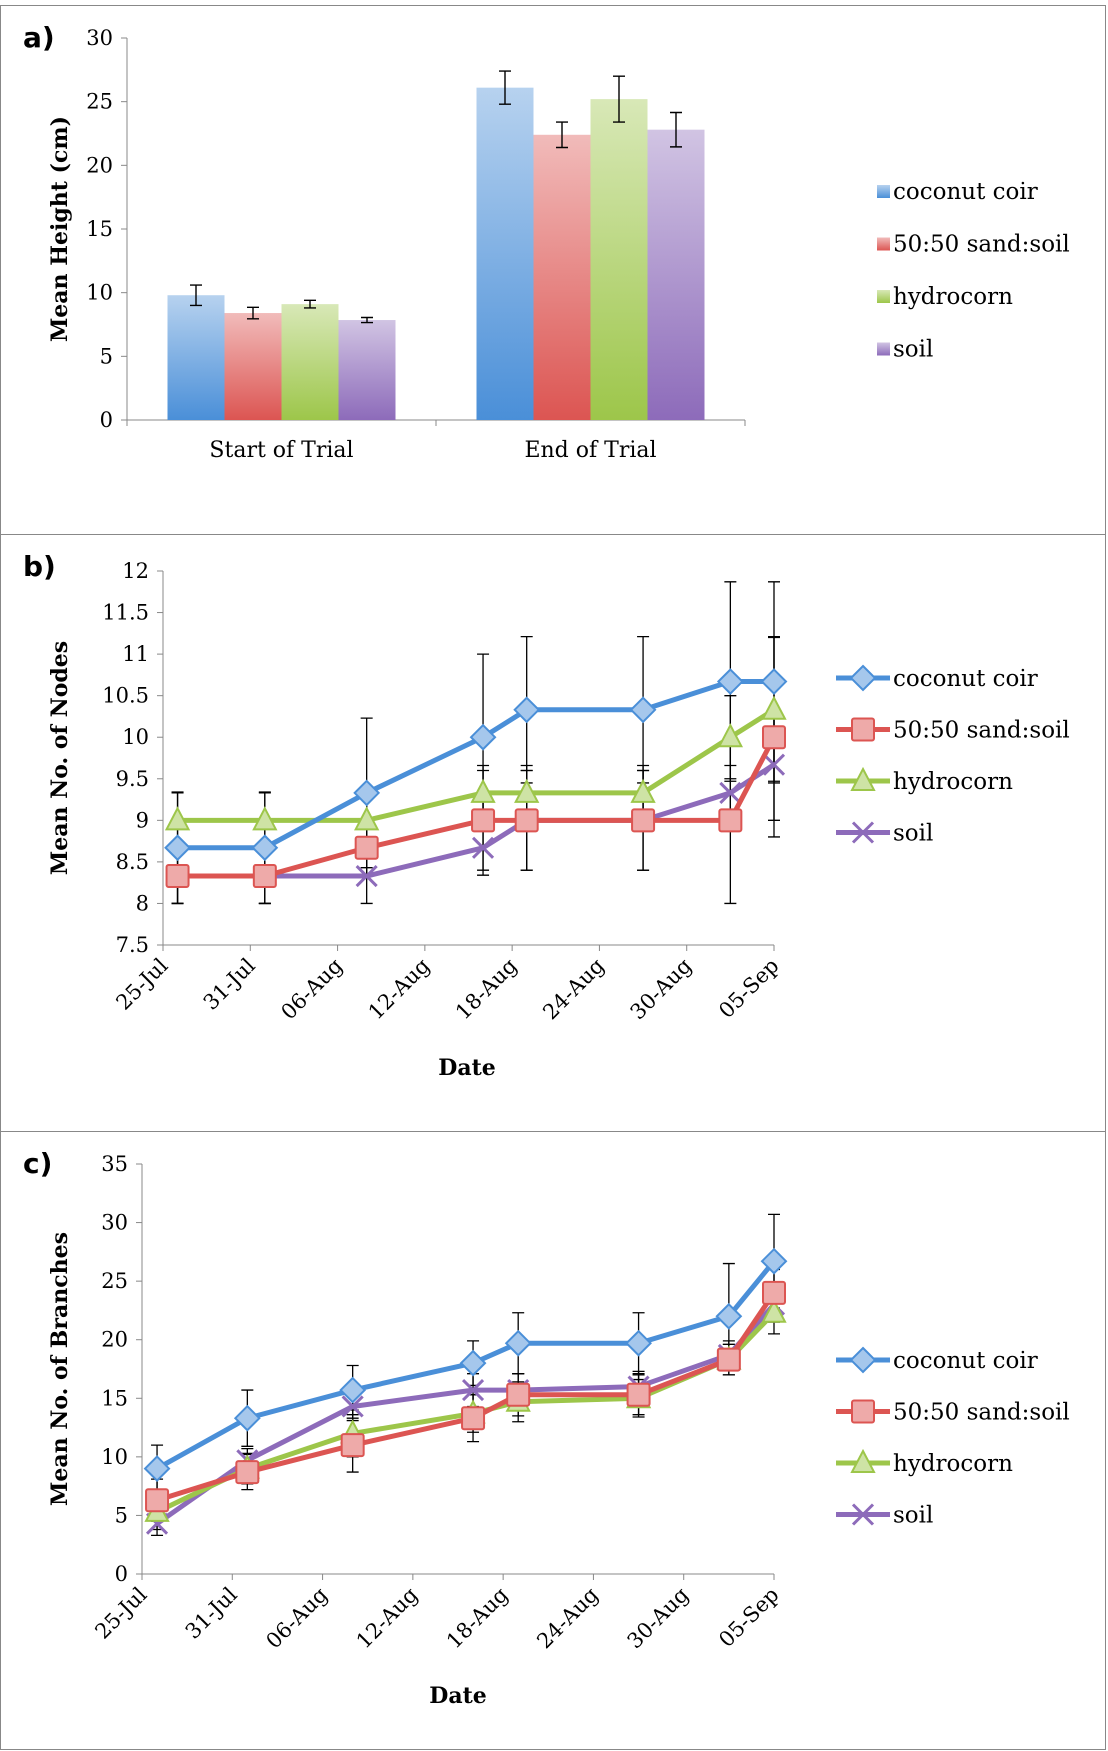 The image size is (1108, 1751). What do you see at coordinates (132, 779) in the screenshot?
I see `y-tick-label: 9.5` at bounding box center [132, 779].